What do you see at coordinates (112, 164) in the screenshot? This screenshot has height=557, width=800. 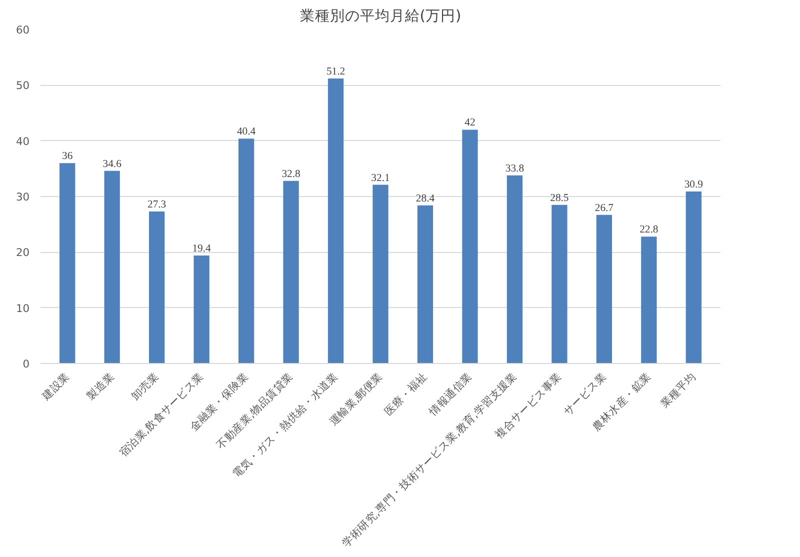 I see `data-label: 34.6` at bounding box center [112, 164].